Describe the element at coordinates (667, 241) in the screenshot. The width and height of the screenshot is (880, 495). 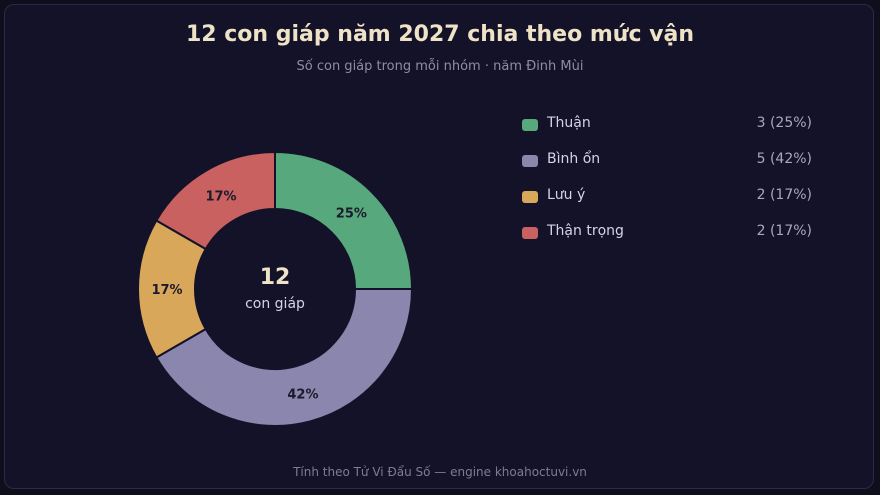
I see `legend-item-than-trong: Thận trọng 2 (17%)` at that location.